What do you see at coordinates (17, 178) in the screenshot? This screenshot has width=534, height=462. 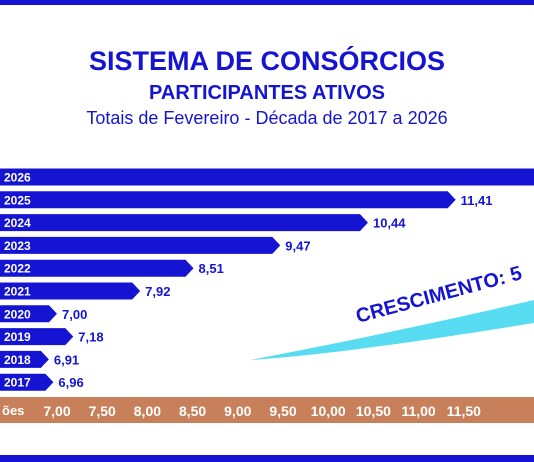 I see `bar-category-label: 2026` at bounding box center [17, 178].